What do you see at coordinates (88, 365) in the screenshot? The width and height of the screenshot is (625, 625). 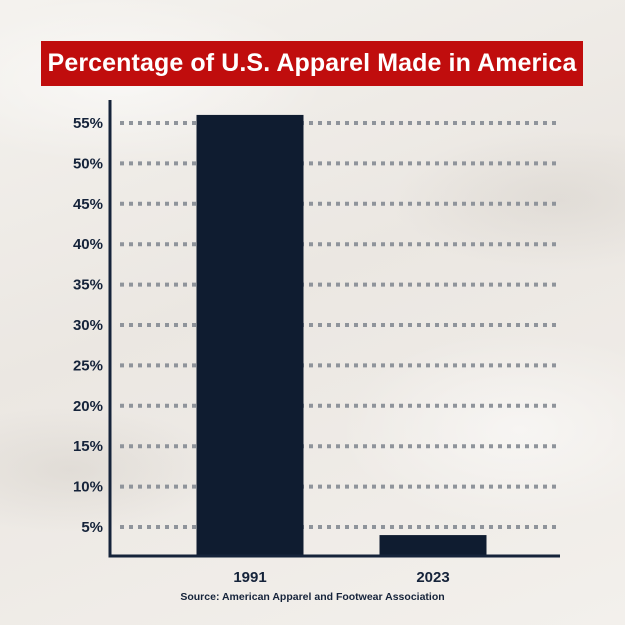 I see `y-tick-label: 25%` at bounding box center [88, 365].